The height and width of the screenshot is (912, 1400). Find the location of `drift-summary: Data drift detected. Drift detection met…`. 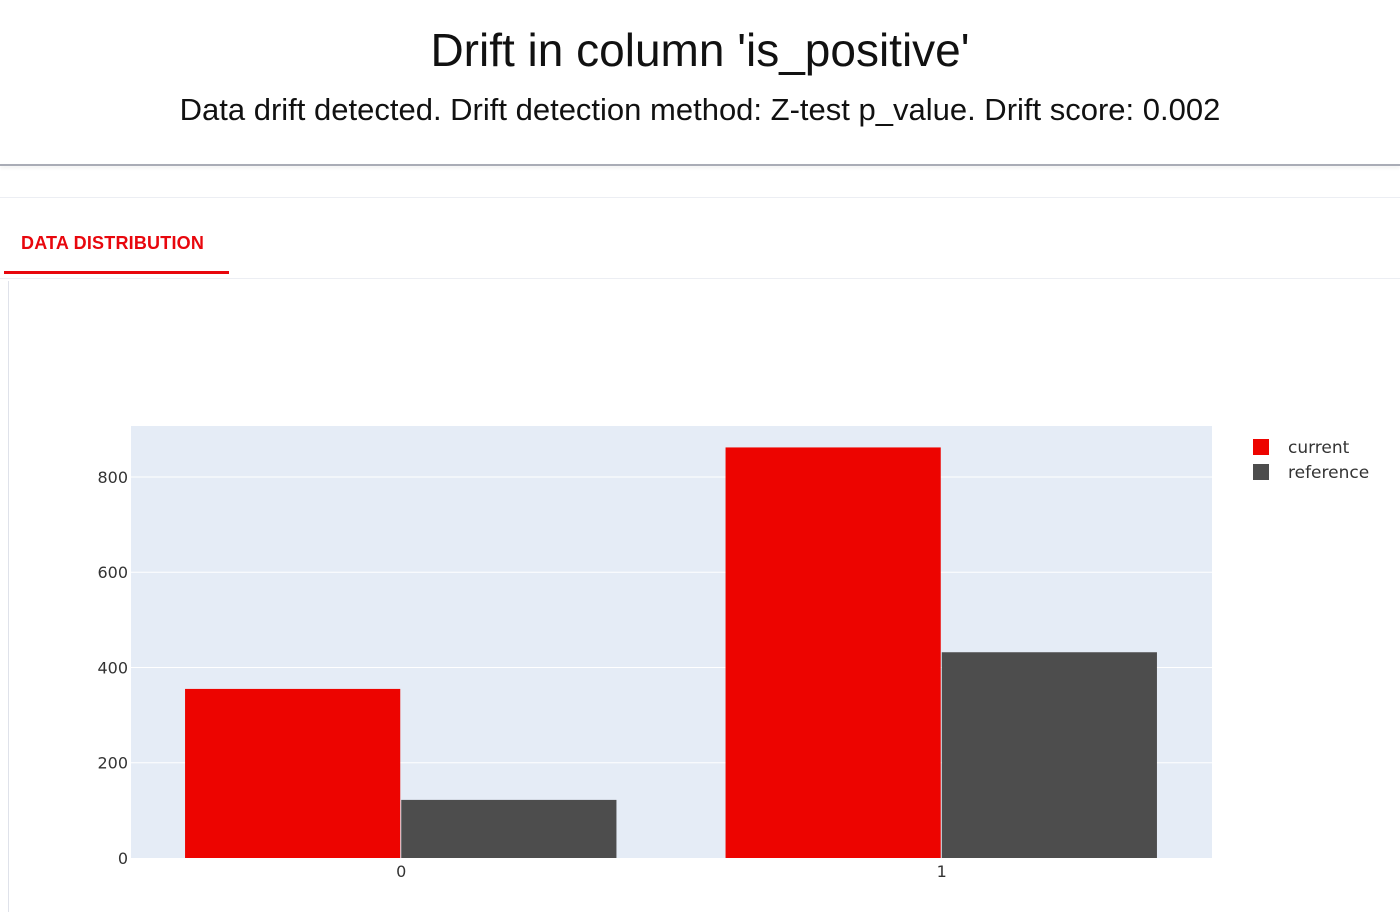

drift-summary: Data drift detected. Drift detection met… is located at coordinates (700, 109).